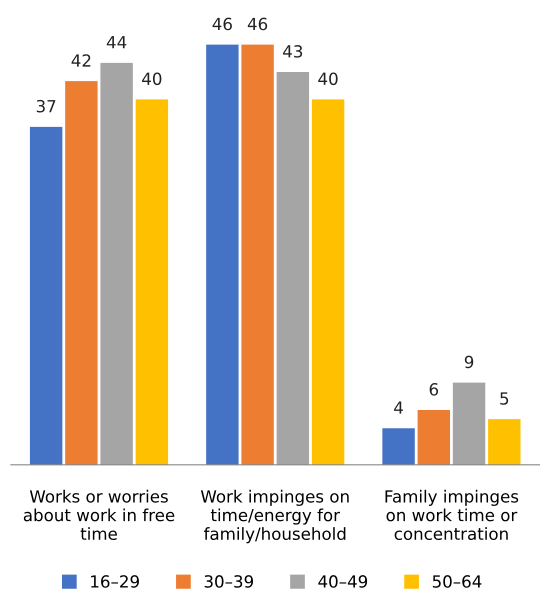 The width and height of the screenshot is (545, 606). What do you see at coordinates (292, 51) in the screenshot?
I see `data-label: 43` at bounding box center [292, 51].